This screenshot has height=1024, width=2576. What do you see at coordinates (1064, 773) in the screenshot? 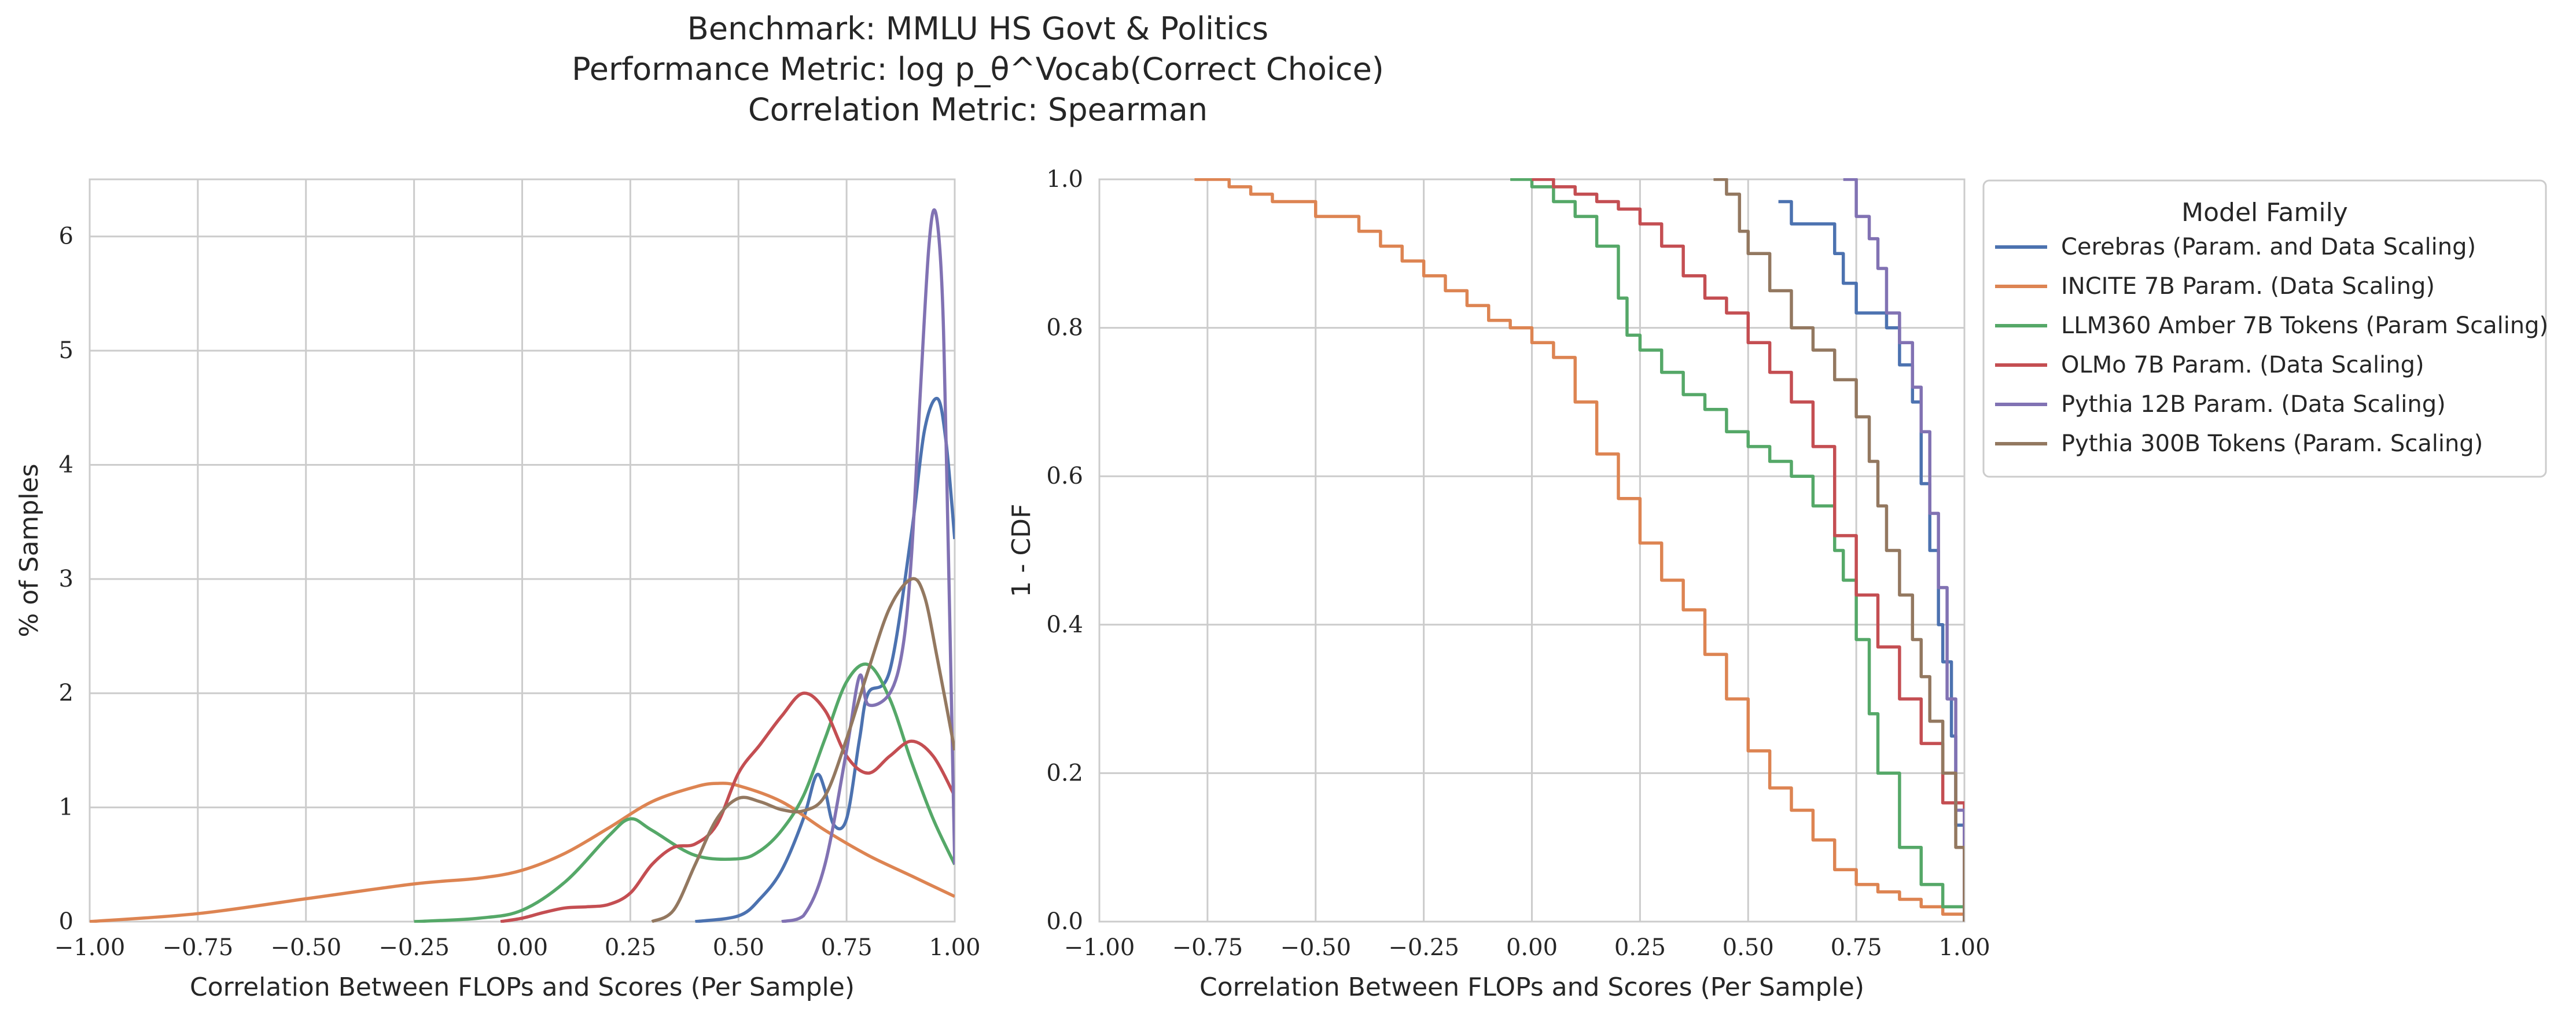
I see `y-tick-label: 0.2` at bounding box center [1064, 773].